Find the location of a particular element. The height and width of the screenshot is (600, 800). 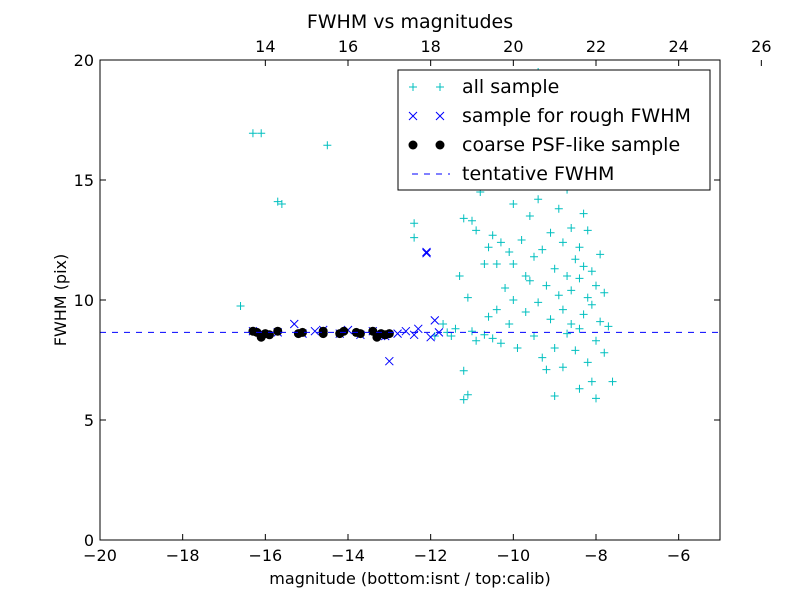

top-tick-label: 26 is located at coordinates (761, 46).